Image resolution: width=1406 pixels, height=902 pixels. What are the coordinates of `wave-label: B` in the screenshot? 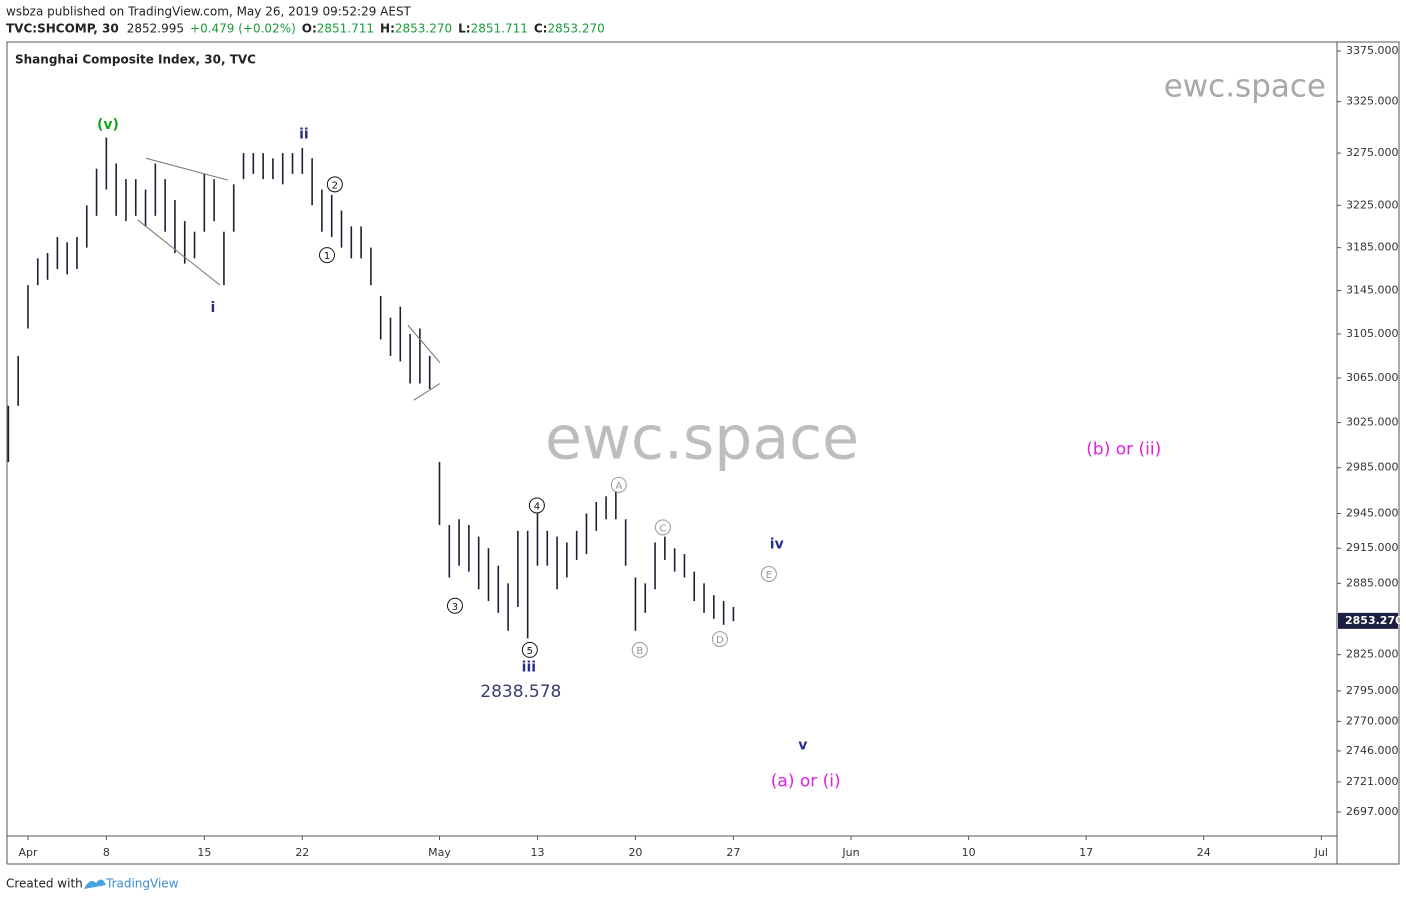 It's located at (639, 651).